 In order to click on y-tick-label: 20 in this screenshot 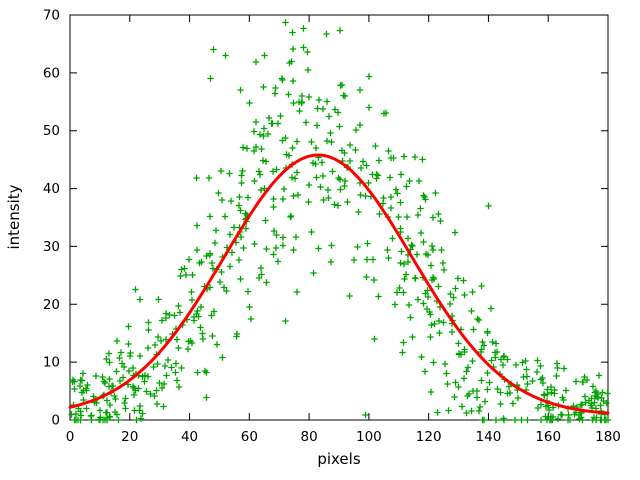, I will do `click(51, 305)`.